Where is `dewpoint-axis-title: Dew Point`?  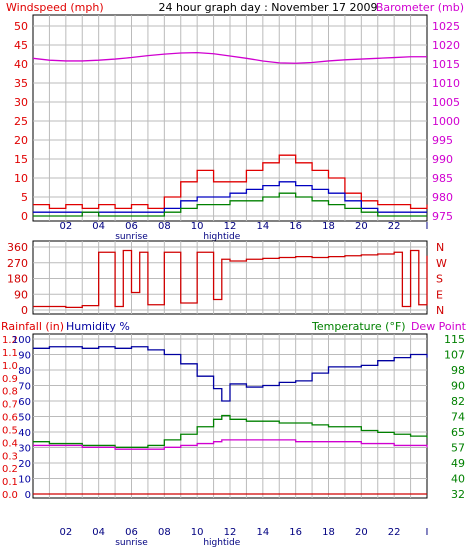
dewpoint-axis-title: Dew Point is located at coordinates (439, 326).